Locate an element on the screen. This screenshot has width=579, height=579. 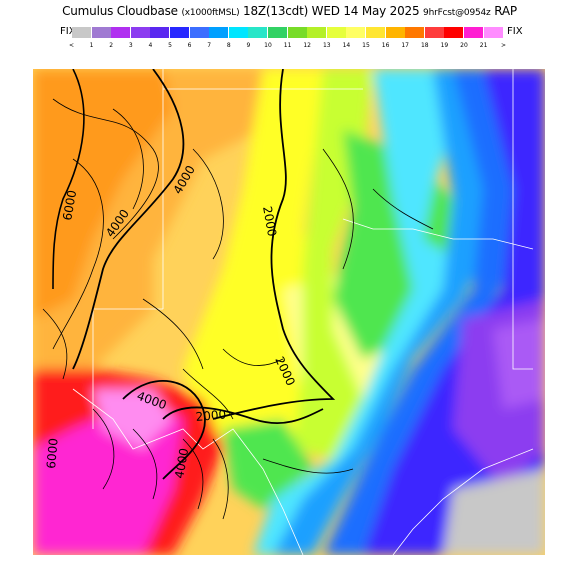
contour-4000-south is located at coordinates (164, 430).